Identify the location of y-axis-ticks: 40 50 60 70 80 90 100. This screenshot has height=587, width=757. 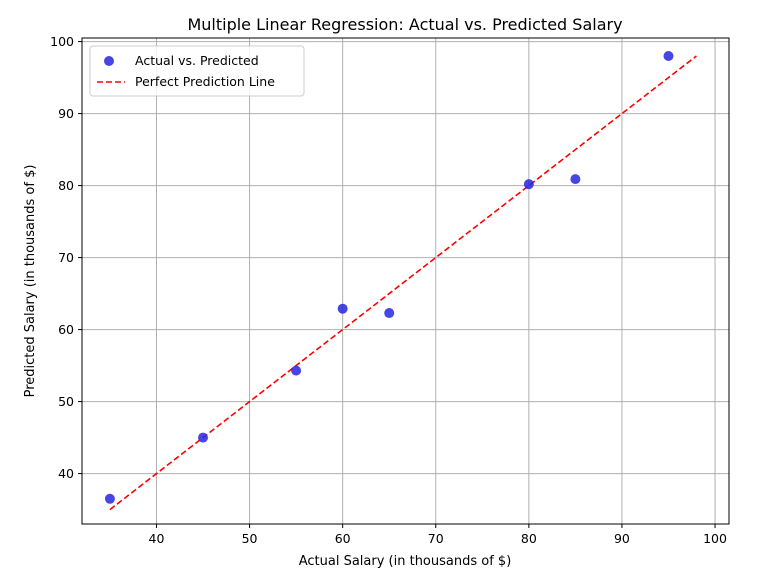
(66, 257).